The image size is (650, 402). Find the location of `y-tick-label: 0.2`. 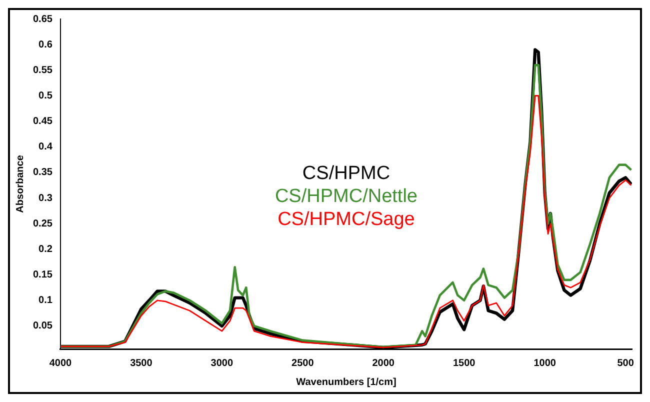

y-tick-label: 0.2 is located at coordinates (45, 249).